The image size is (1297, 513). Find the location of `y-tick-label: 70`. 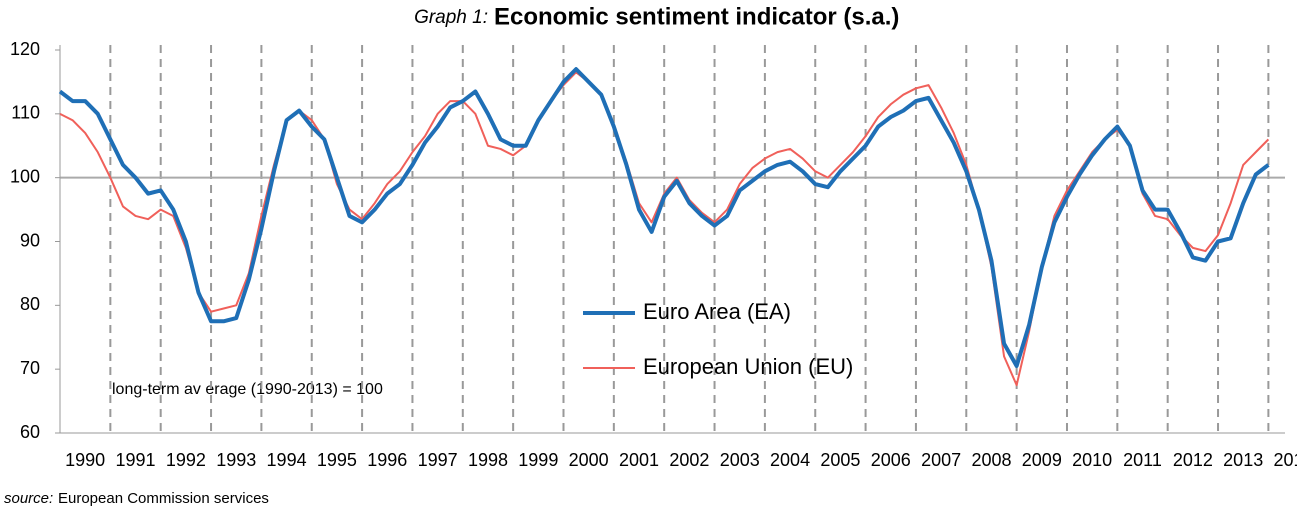

y-tick-label: 70 is located at coordinates (30, 368).